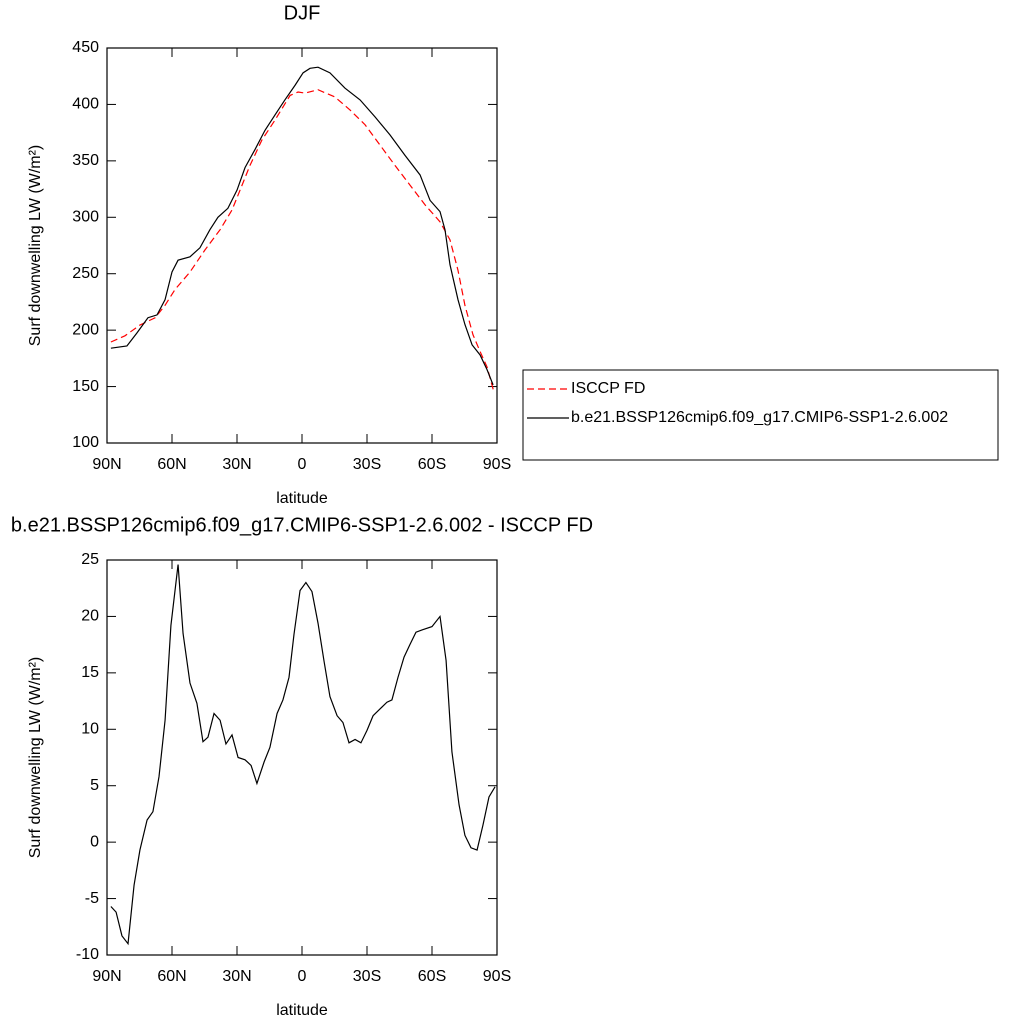 The width and height of the screenshot is (1024, 1024). Describe the element at coordinates (85, 217) in the screenshot. I see `y-tick-label: 300` at that location.